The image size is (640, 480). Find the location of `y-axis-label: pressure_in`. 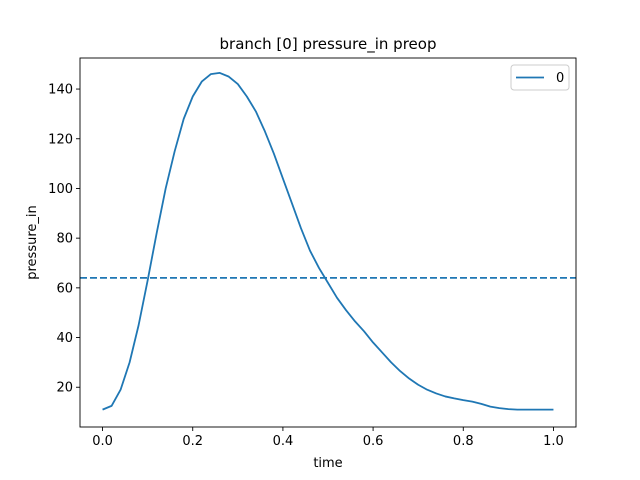

y-axis-label: pressure_in is located at coordinates (32, 242).